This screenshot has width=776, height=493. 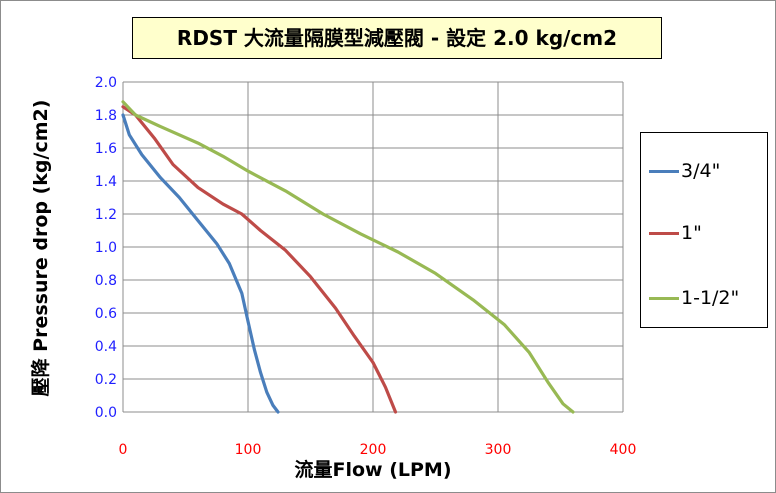 What do you see at coordinates (106, 182) in the screenshot?
I see `y-tick-label: 1.4` at bounding box center [106, 182].